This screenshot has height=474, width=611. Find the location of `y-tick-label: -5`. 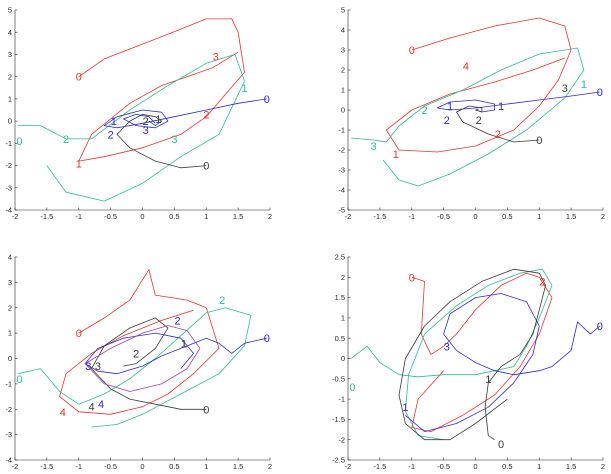

y-tick-label: -5 is located at coordinates (341, 210).